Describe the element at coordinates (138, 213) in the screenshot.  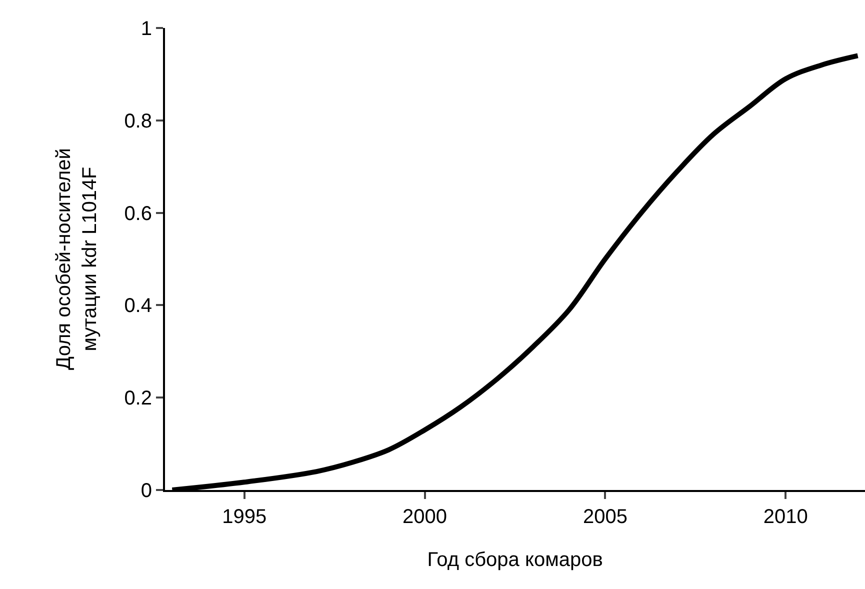
I see `y-tick-label: 0.6` at that location.